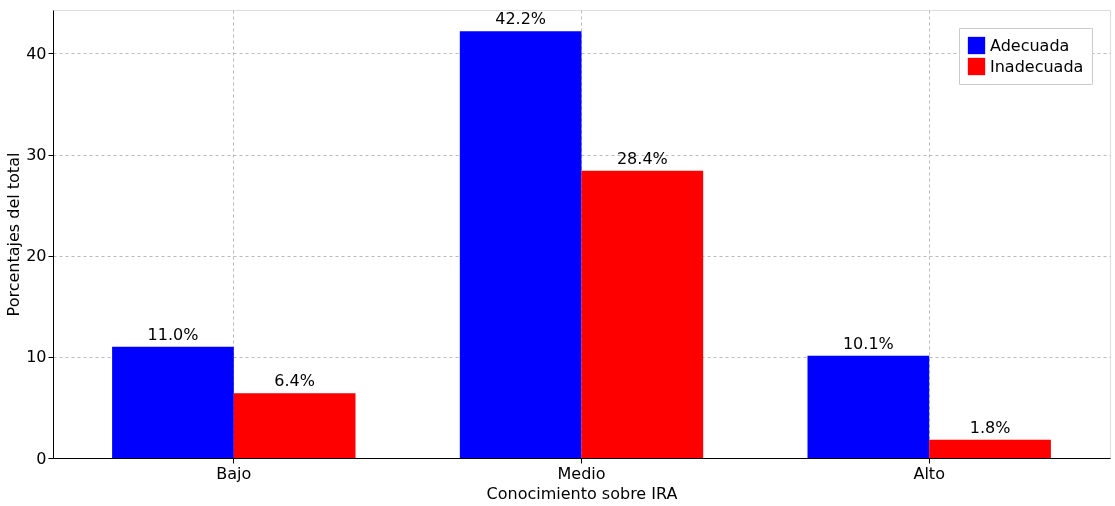 The width and height of the screenshot is (1115, 506). What do you see at coordinates (642, 158) in the screenshot?
I see `data-label: 28.4%` at bounding box center [642, 158].